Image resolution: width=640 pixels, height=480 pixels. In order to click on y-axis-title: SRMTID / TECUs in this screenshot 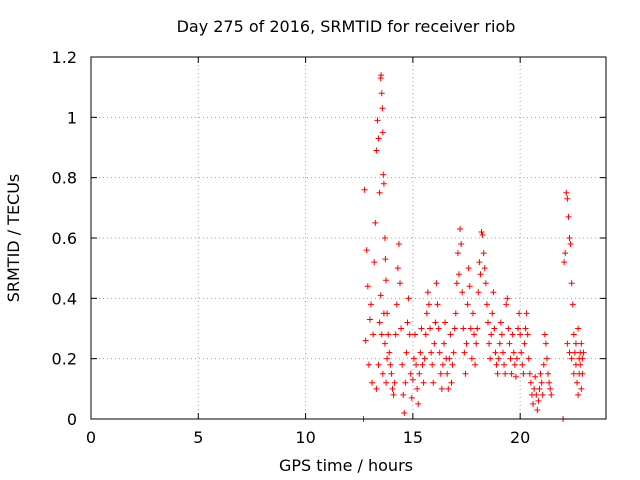, I will do `click(13, 238)`.